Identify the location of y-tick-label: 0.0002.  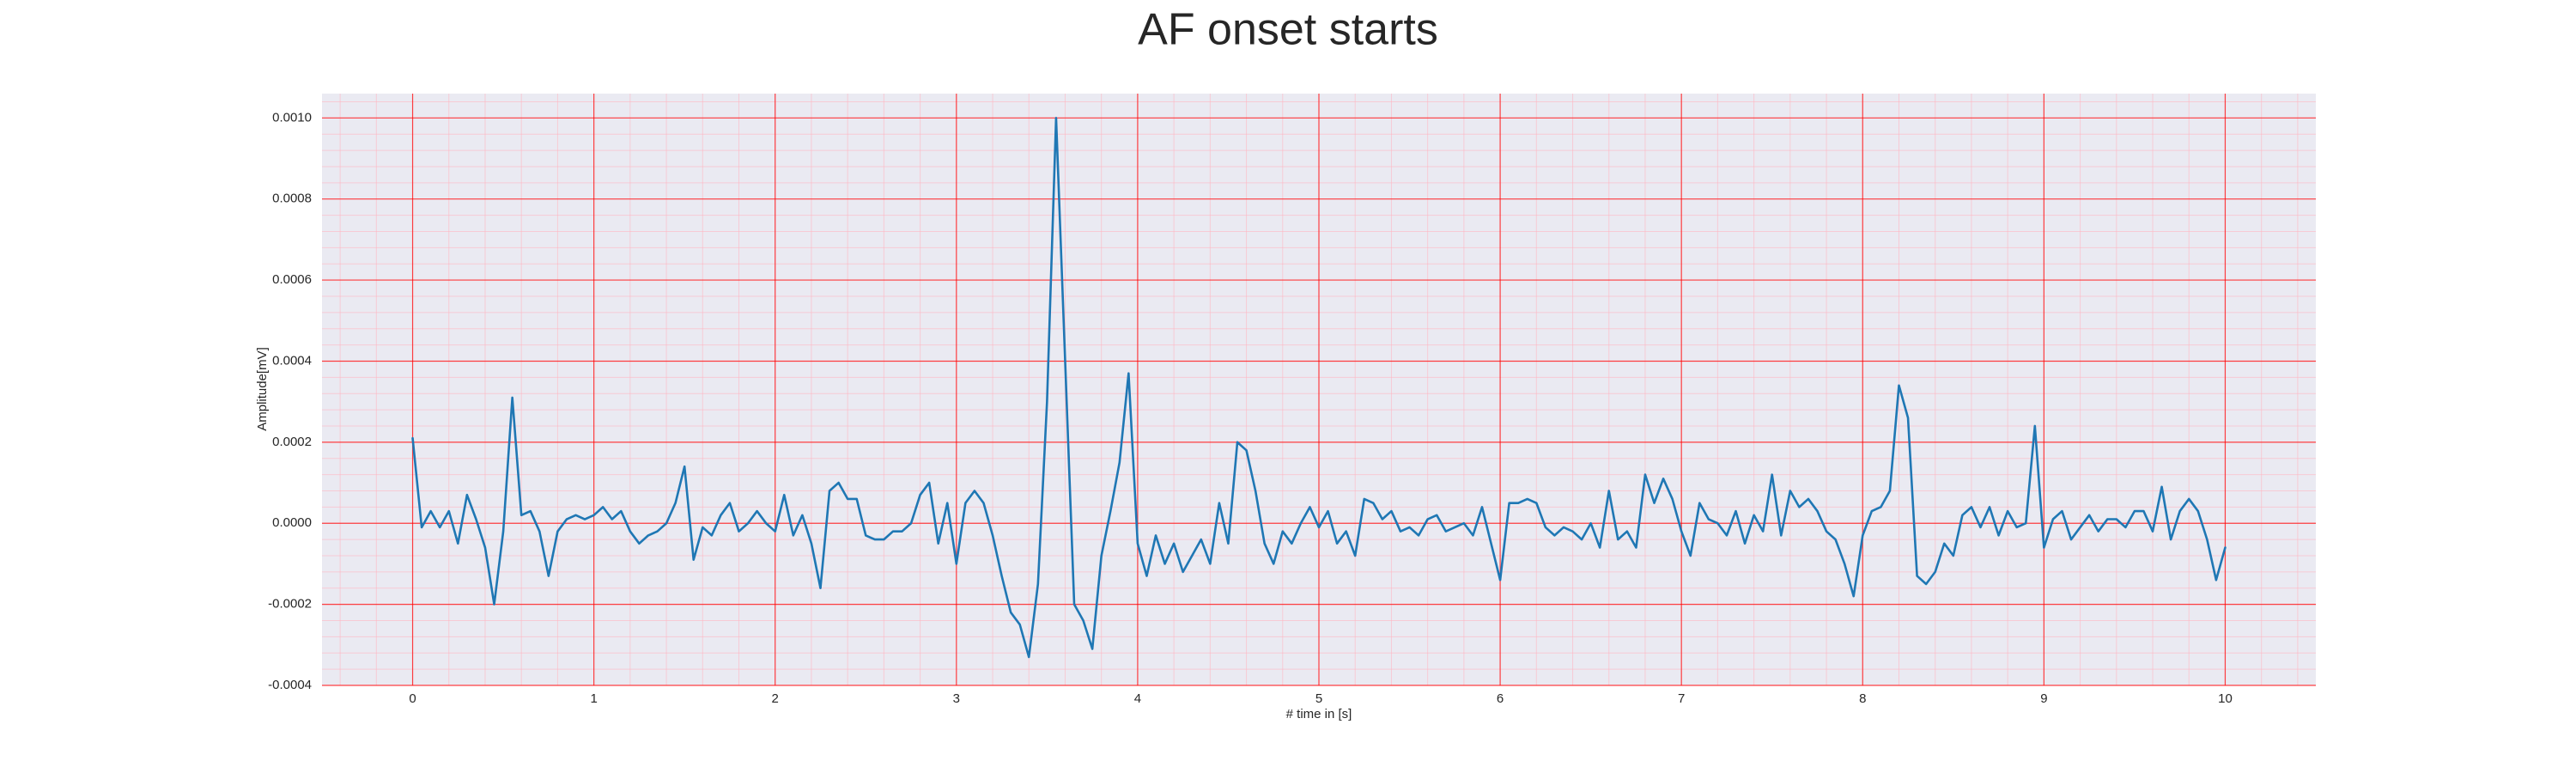
(292, 442).